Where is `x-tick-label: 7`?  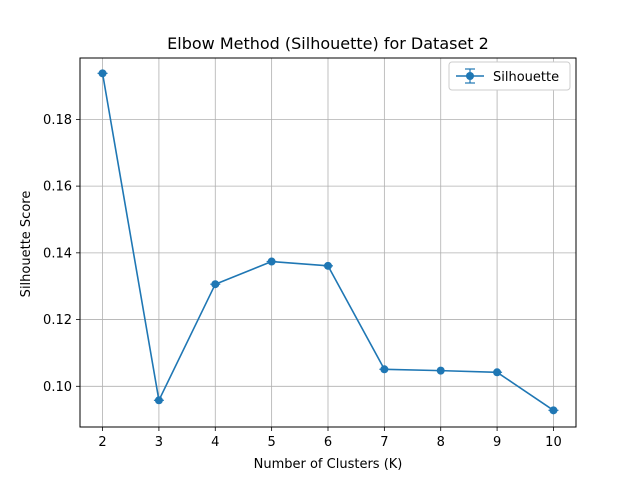 x-tick-label: 7 is located at coordinates (384, 442).